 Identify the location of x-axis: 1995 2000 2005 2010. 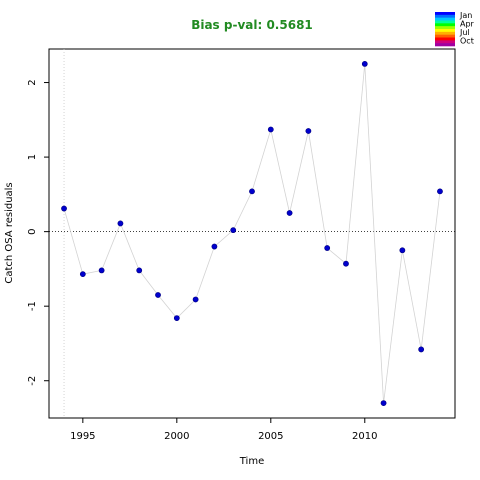
(224, 430).